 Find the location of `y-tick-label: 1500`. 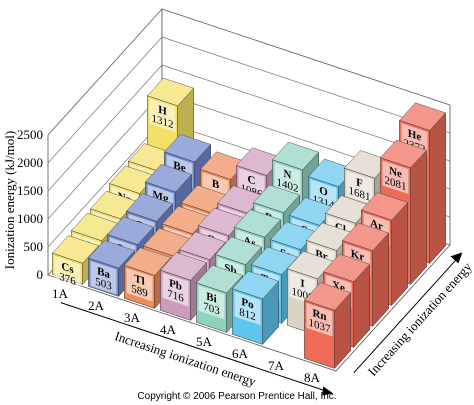

y-tick-label: 1500 is located at coordinates (30, 190).